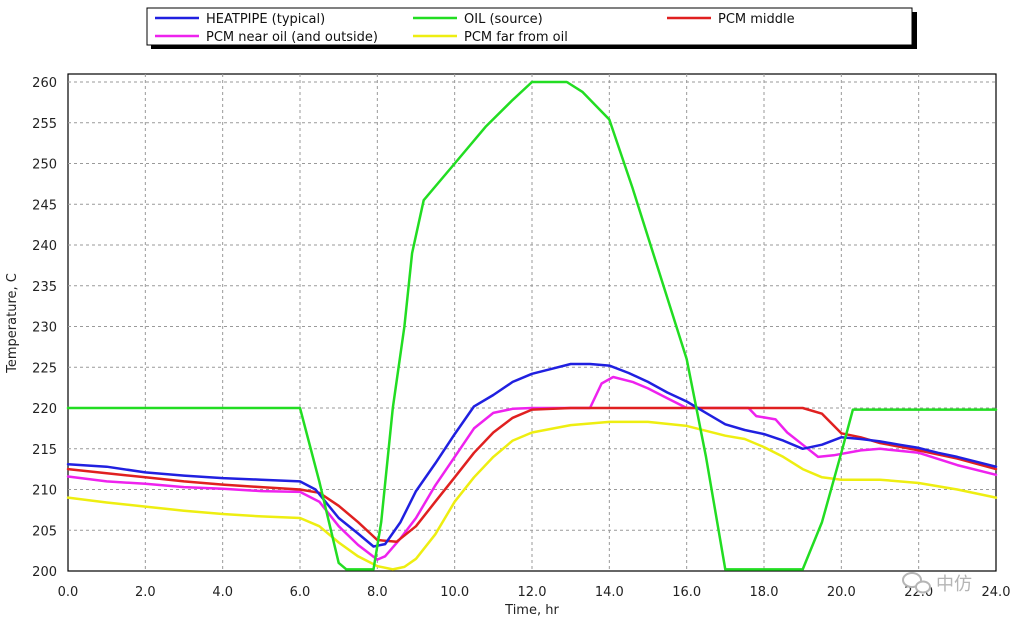 This screenshot has width=1018, height=628. I want to click on y-tick-label: 230, so click(44, 328).